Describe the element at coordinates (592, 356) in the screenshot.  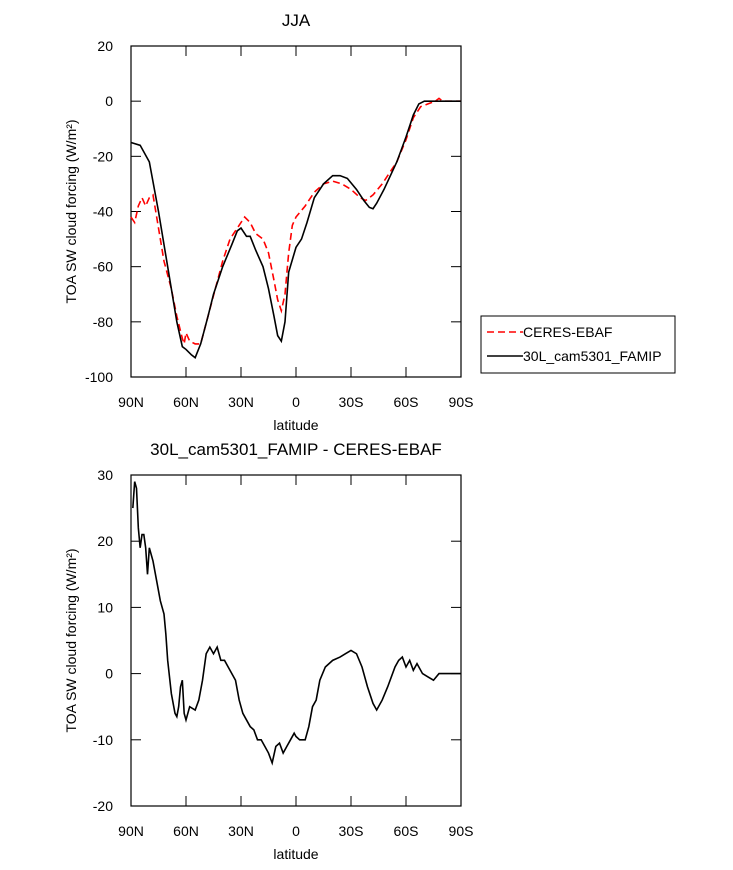
I see `legend-label: 30L_cam5301_FAMIP` at that location.